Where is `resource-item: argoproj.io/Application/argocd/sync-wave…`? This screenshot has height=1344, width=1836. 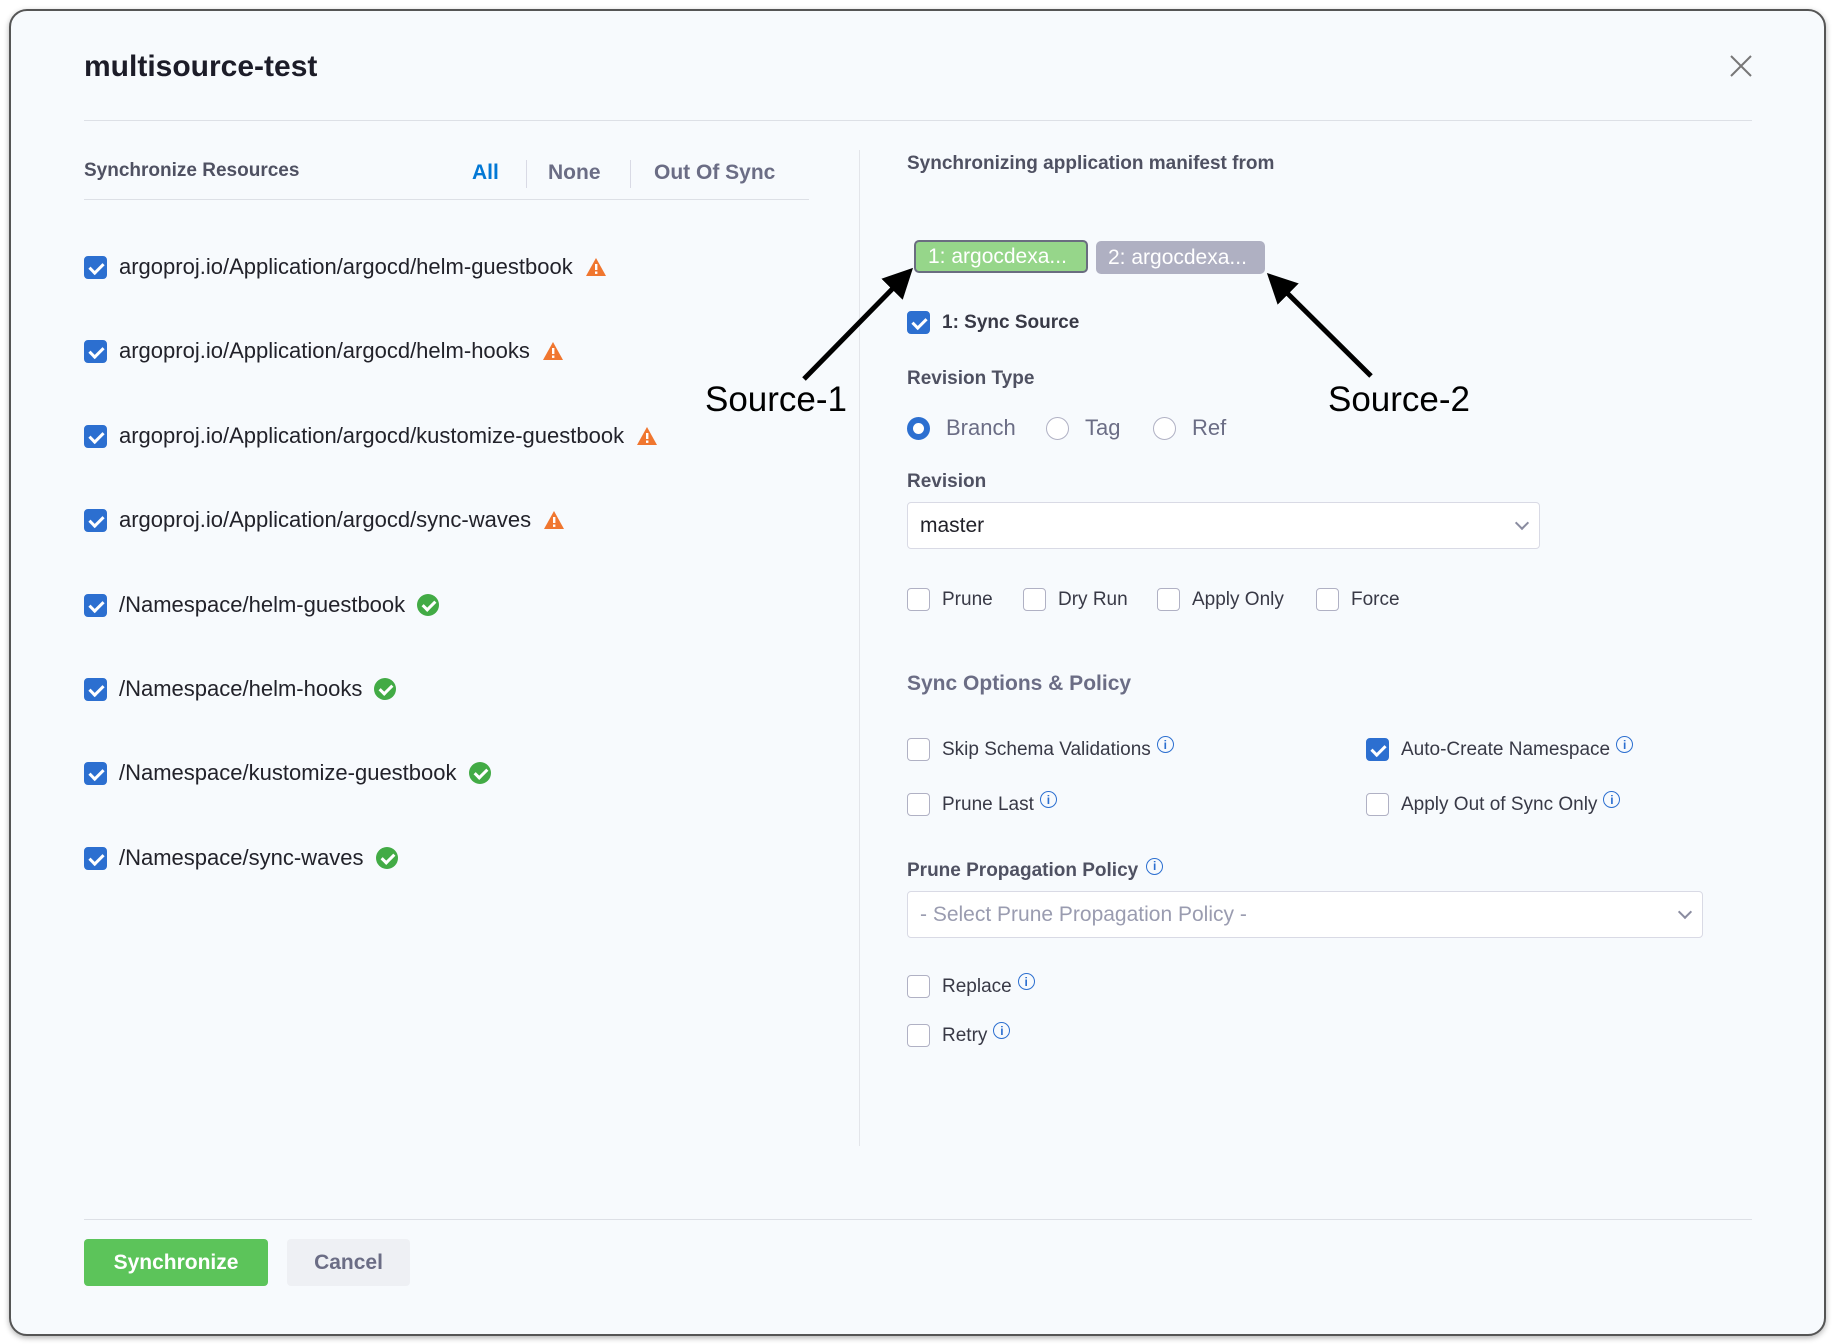
resource-item: argoproj.io/Application/argocd/sync-wave… is located at coordinates (324, 520).